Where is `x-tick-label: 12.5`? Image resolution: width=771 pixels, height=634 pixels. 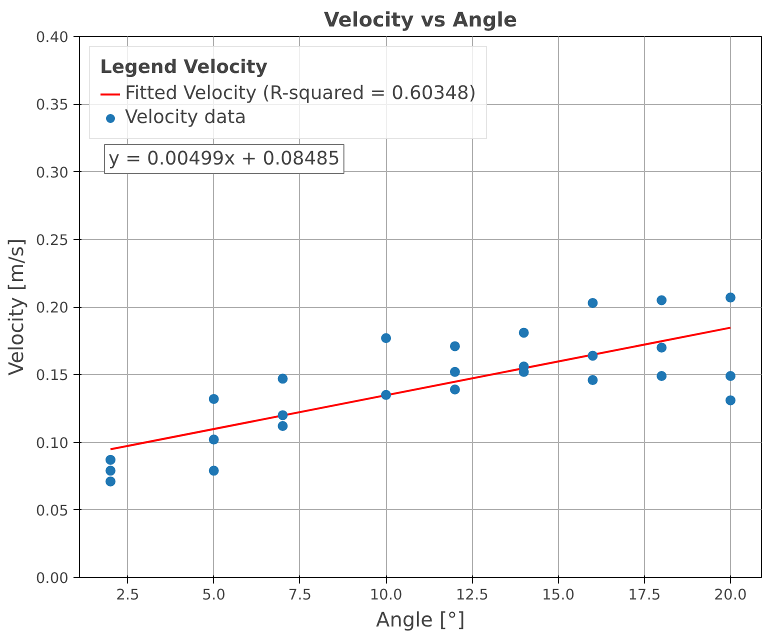
x-tick-label: 12.5 is located at coordinates (472, 595).